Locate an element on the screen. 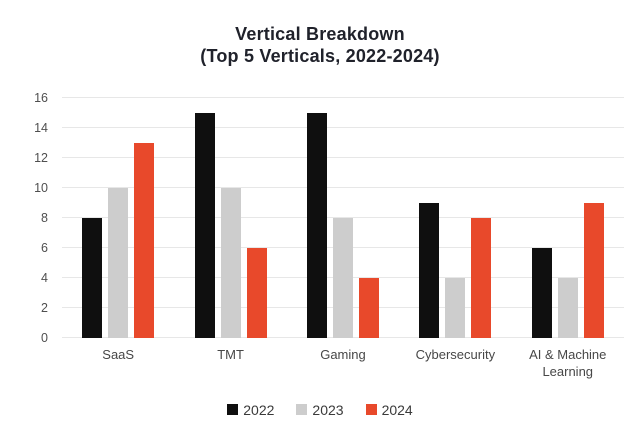  bar-2024-ai-machine-learning is located at coordinates (593, 270).